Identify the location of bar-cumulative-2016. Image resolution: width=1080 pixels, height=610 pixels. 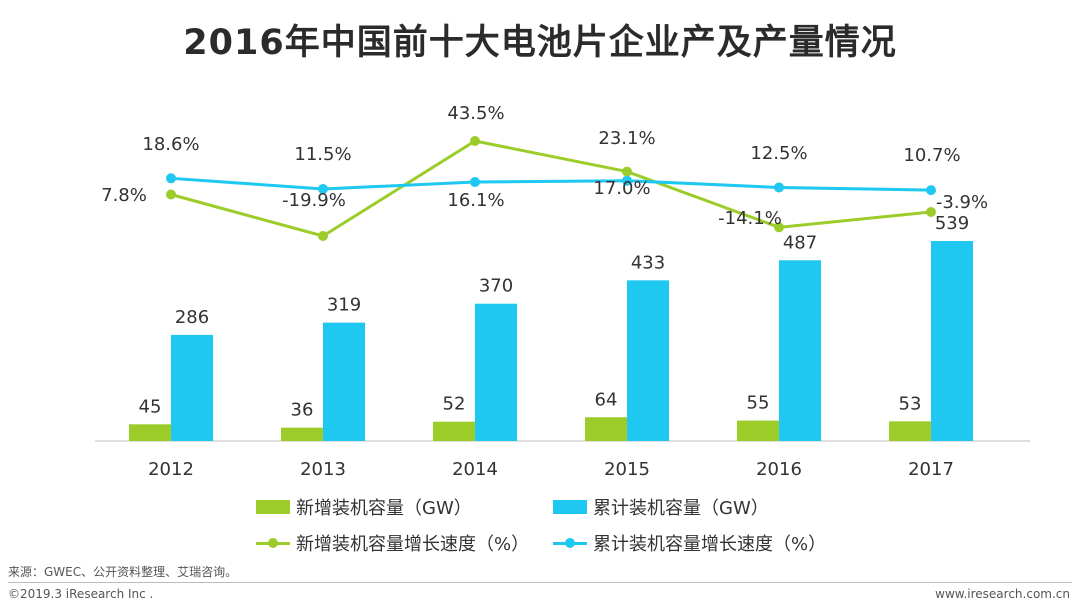
(800, 350).